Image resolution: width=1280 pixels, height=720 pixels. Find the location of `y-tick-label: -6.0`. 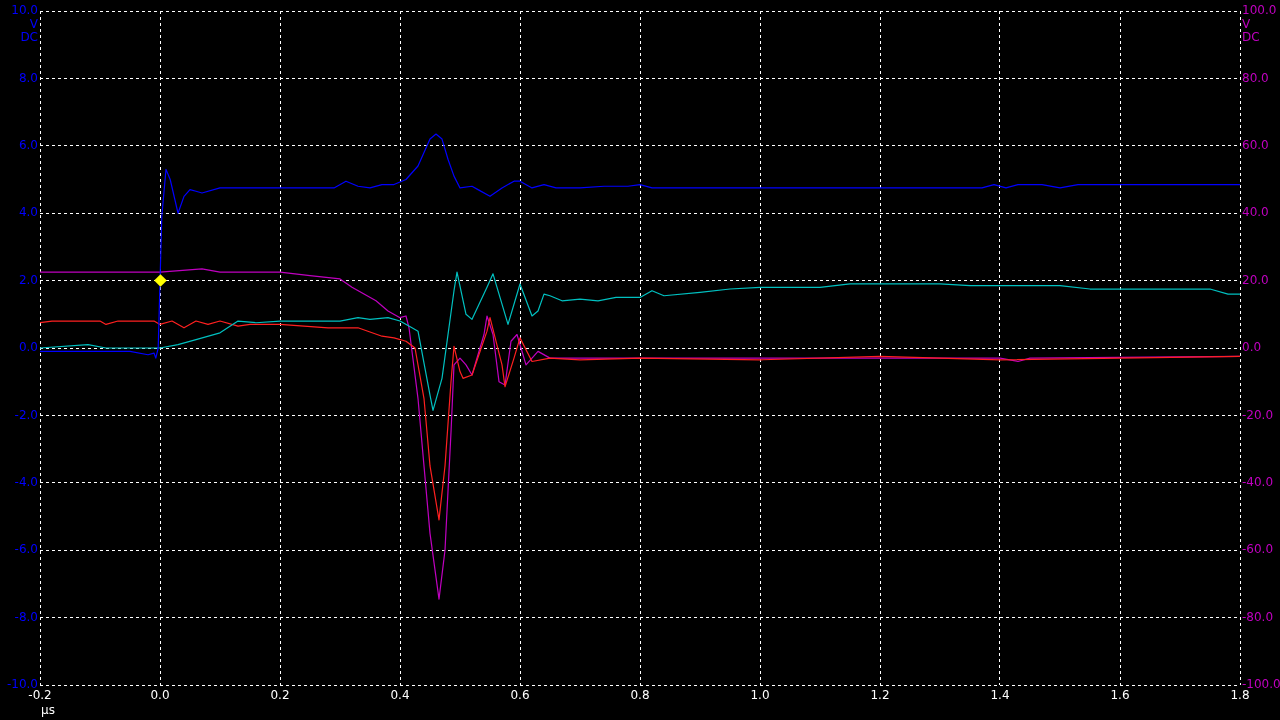

y-tick-label: -6.0 is located at coordinates (26, 549).